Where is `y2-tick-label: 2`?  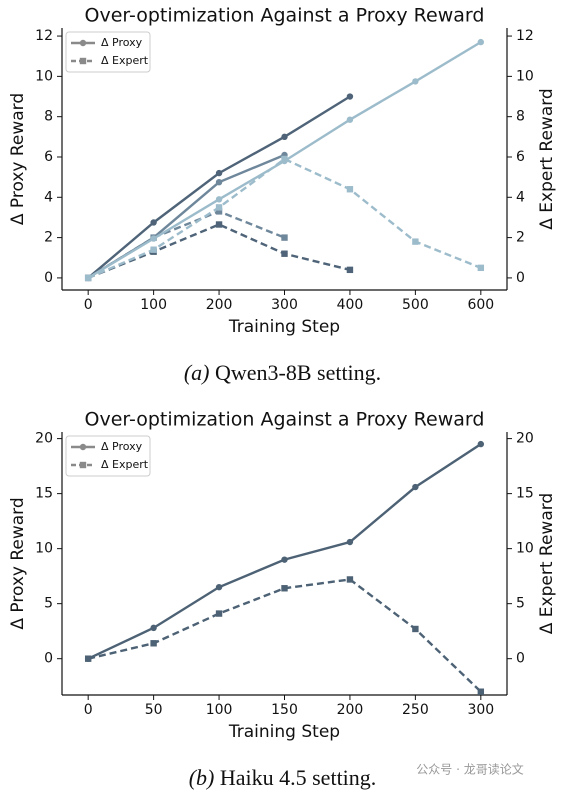 y2-tick-label: 2 is located at coordinates (520, 238).